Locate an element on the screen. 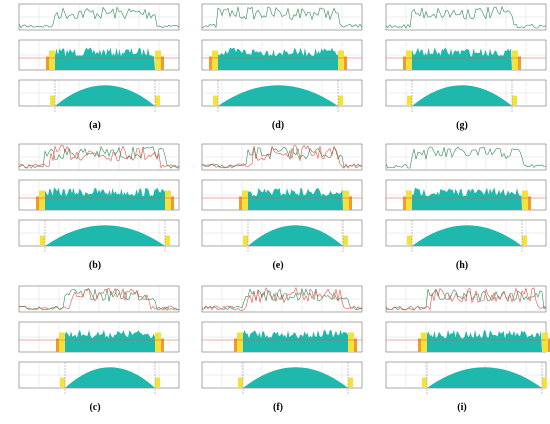  panel-e: (e) is located at coordinates (278, 206).